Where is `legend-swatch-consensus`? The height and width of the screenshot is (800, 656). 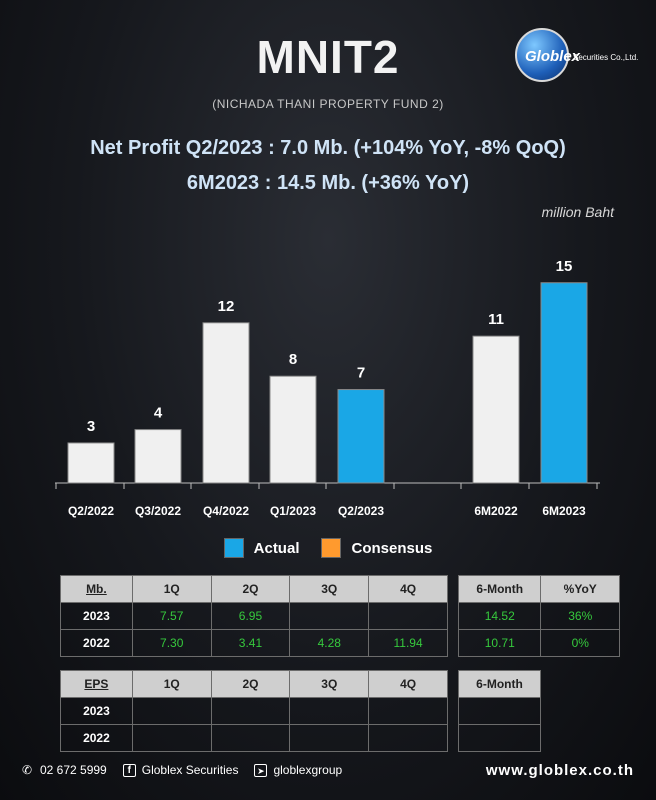
legend-swatch-consensus is located at coordinates (331, 548).